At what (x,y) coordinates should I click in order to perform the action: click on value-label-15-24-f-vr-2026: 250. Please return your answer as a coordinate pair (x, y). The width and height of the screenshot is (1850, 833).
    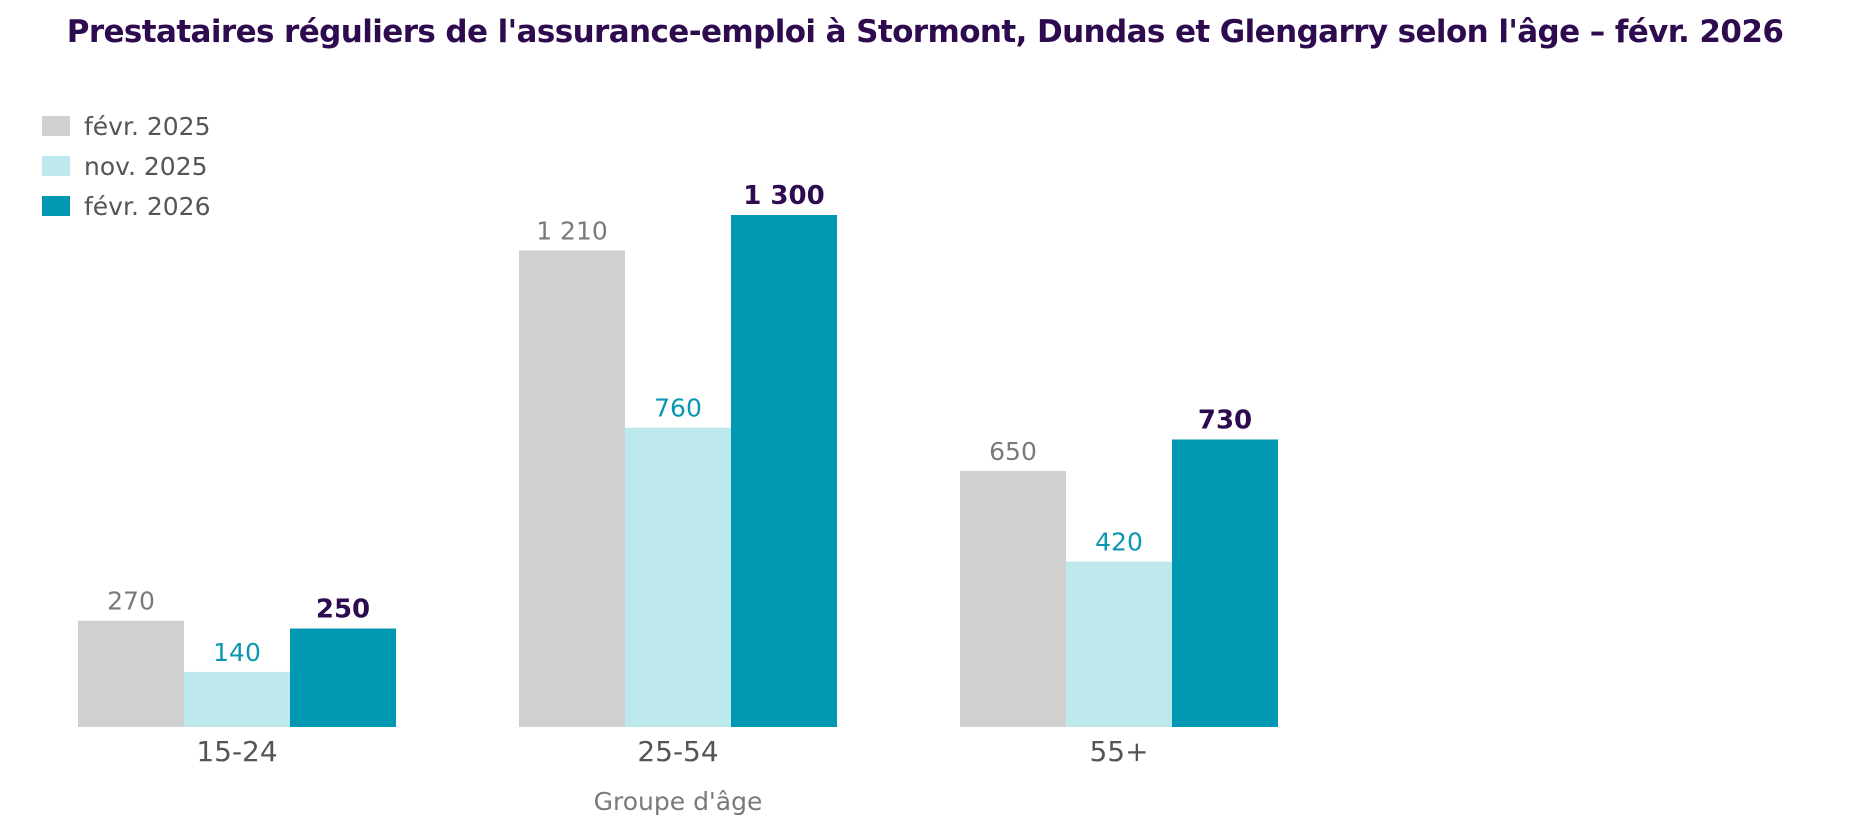
    Looking at the image, I should click on (343, 610).